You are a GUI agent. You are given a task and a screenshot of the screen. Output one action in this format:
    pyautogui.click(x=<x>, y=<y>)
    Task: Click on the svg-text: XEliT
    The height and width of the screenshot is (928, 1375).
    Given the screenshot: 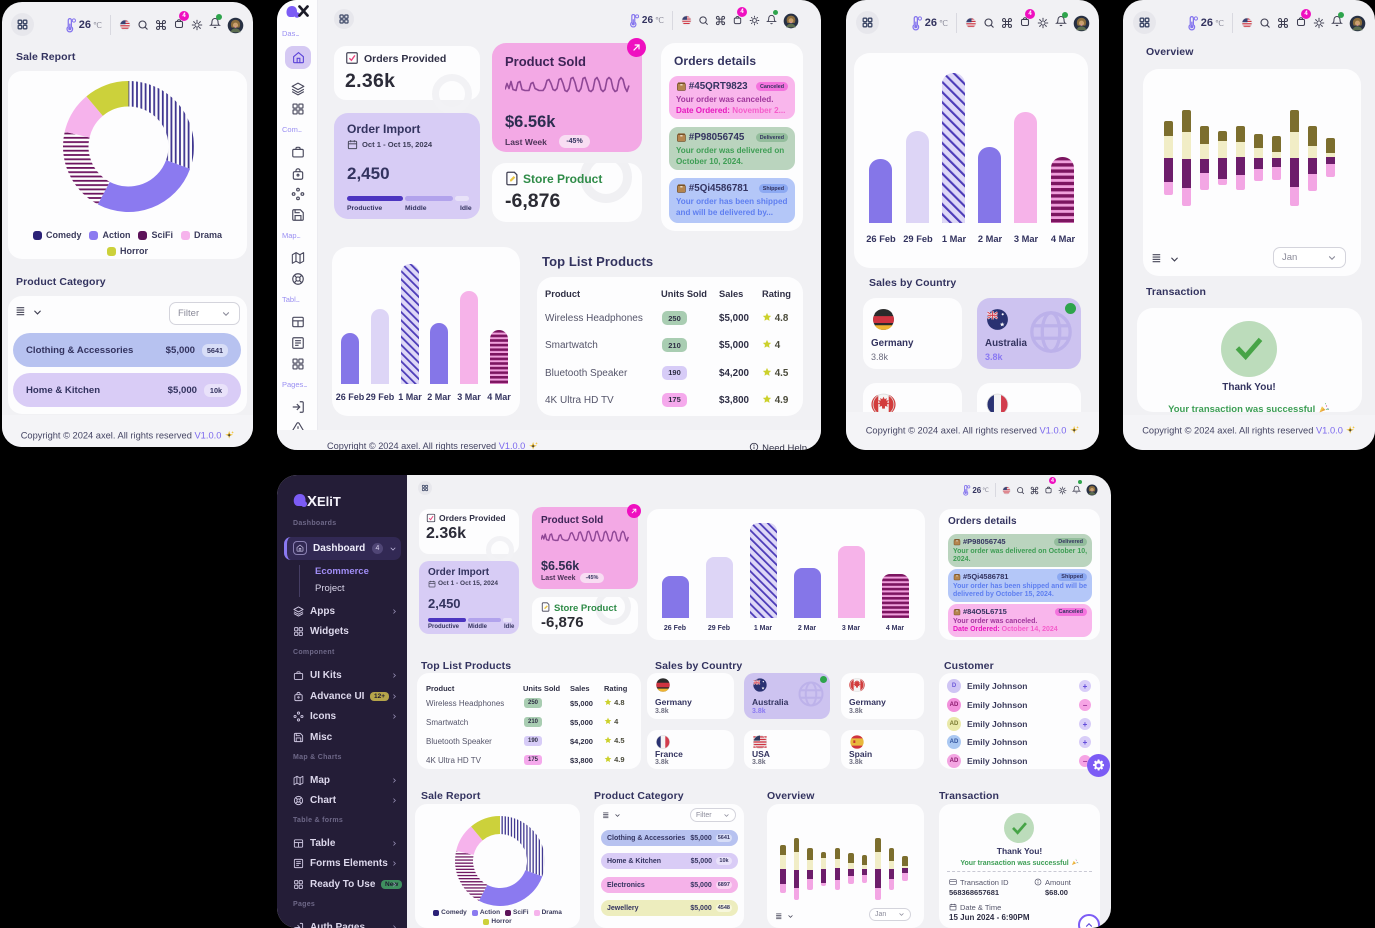 What is the action you would take?
    pyautogui.click(x=324, y=501)
    